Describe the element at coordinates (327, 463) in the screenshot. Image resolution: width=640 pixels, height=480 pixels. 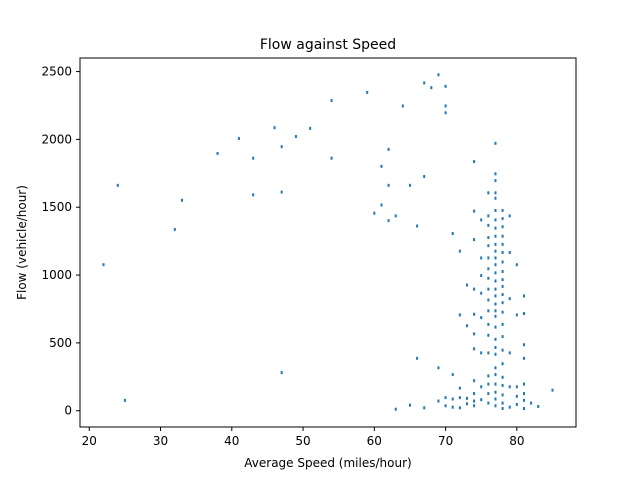
I see `x-axis-label: Average Speed (miles/hour)` at that location.